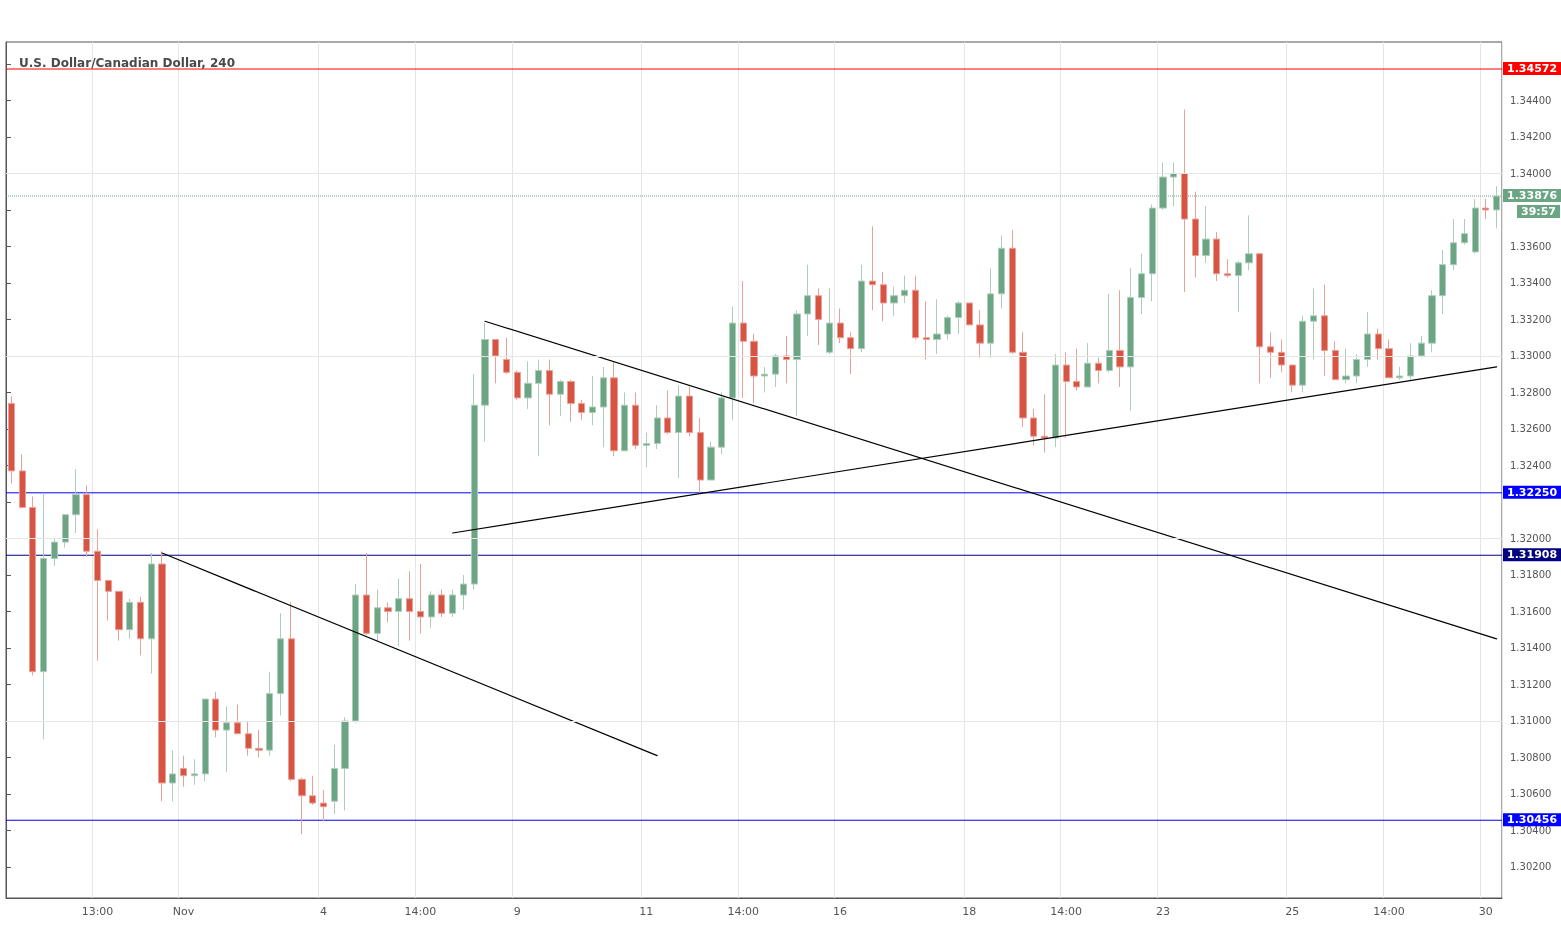  Describe the element at coordinates (1532, 69) in the screenshot. I see `ref-line-label: 1.34572` at that location.